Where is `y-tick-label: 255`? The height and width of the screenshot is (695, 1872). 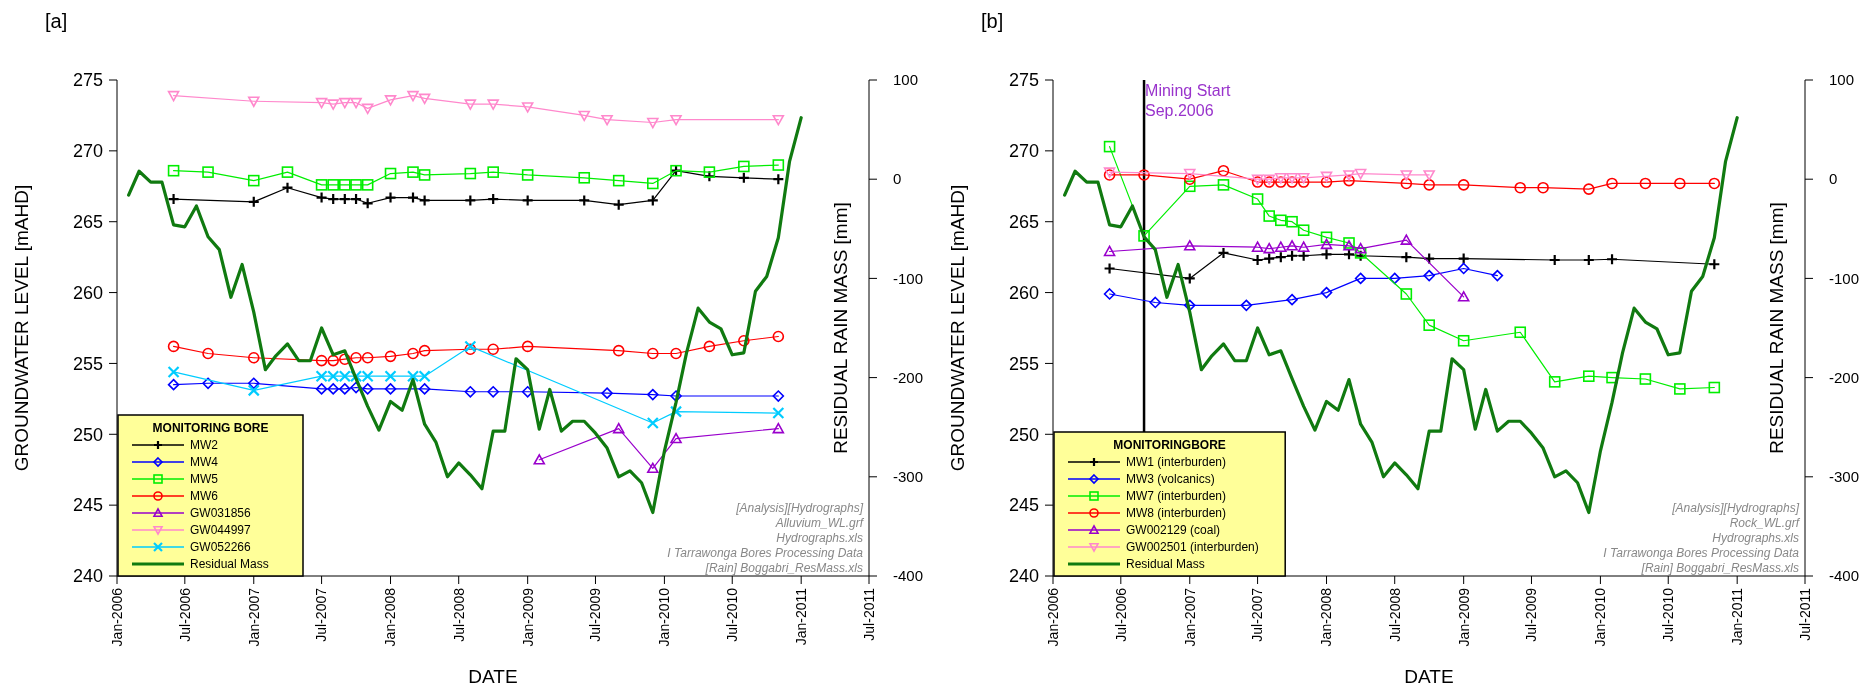 y-tick-label: 255 is located at coordinates (1023, 363).